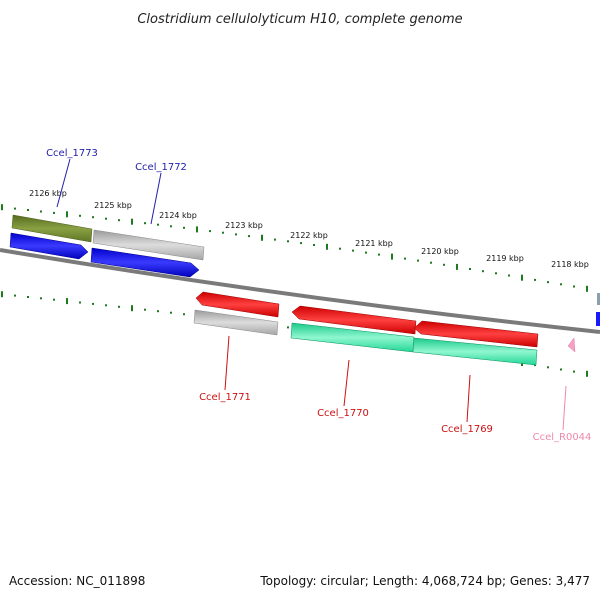  I want to click on edge-gene-partial, so click(598, 319).